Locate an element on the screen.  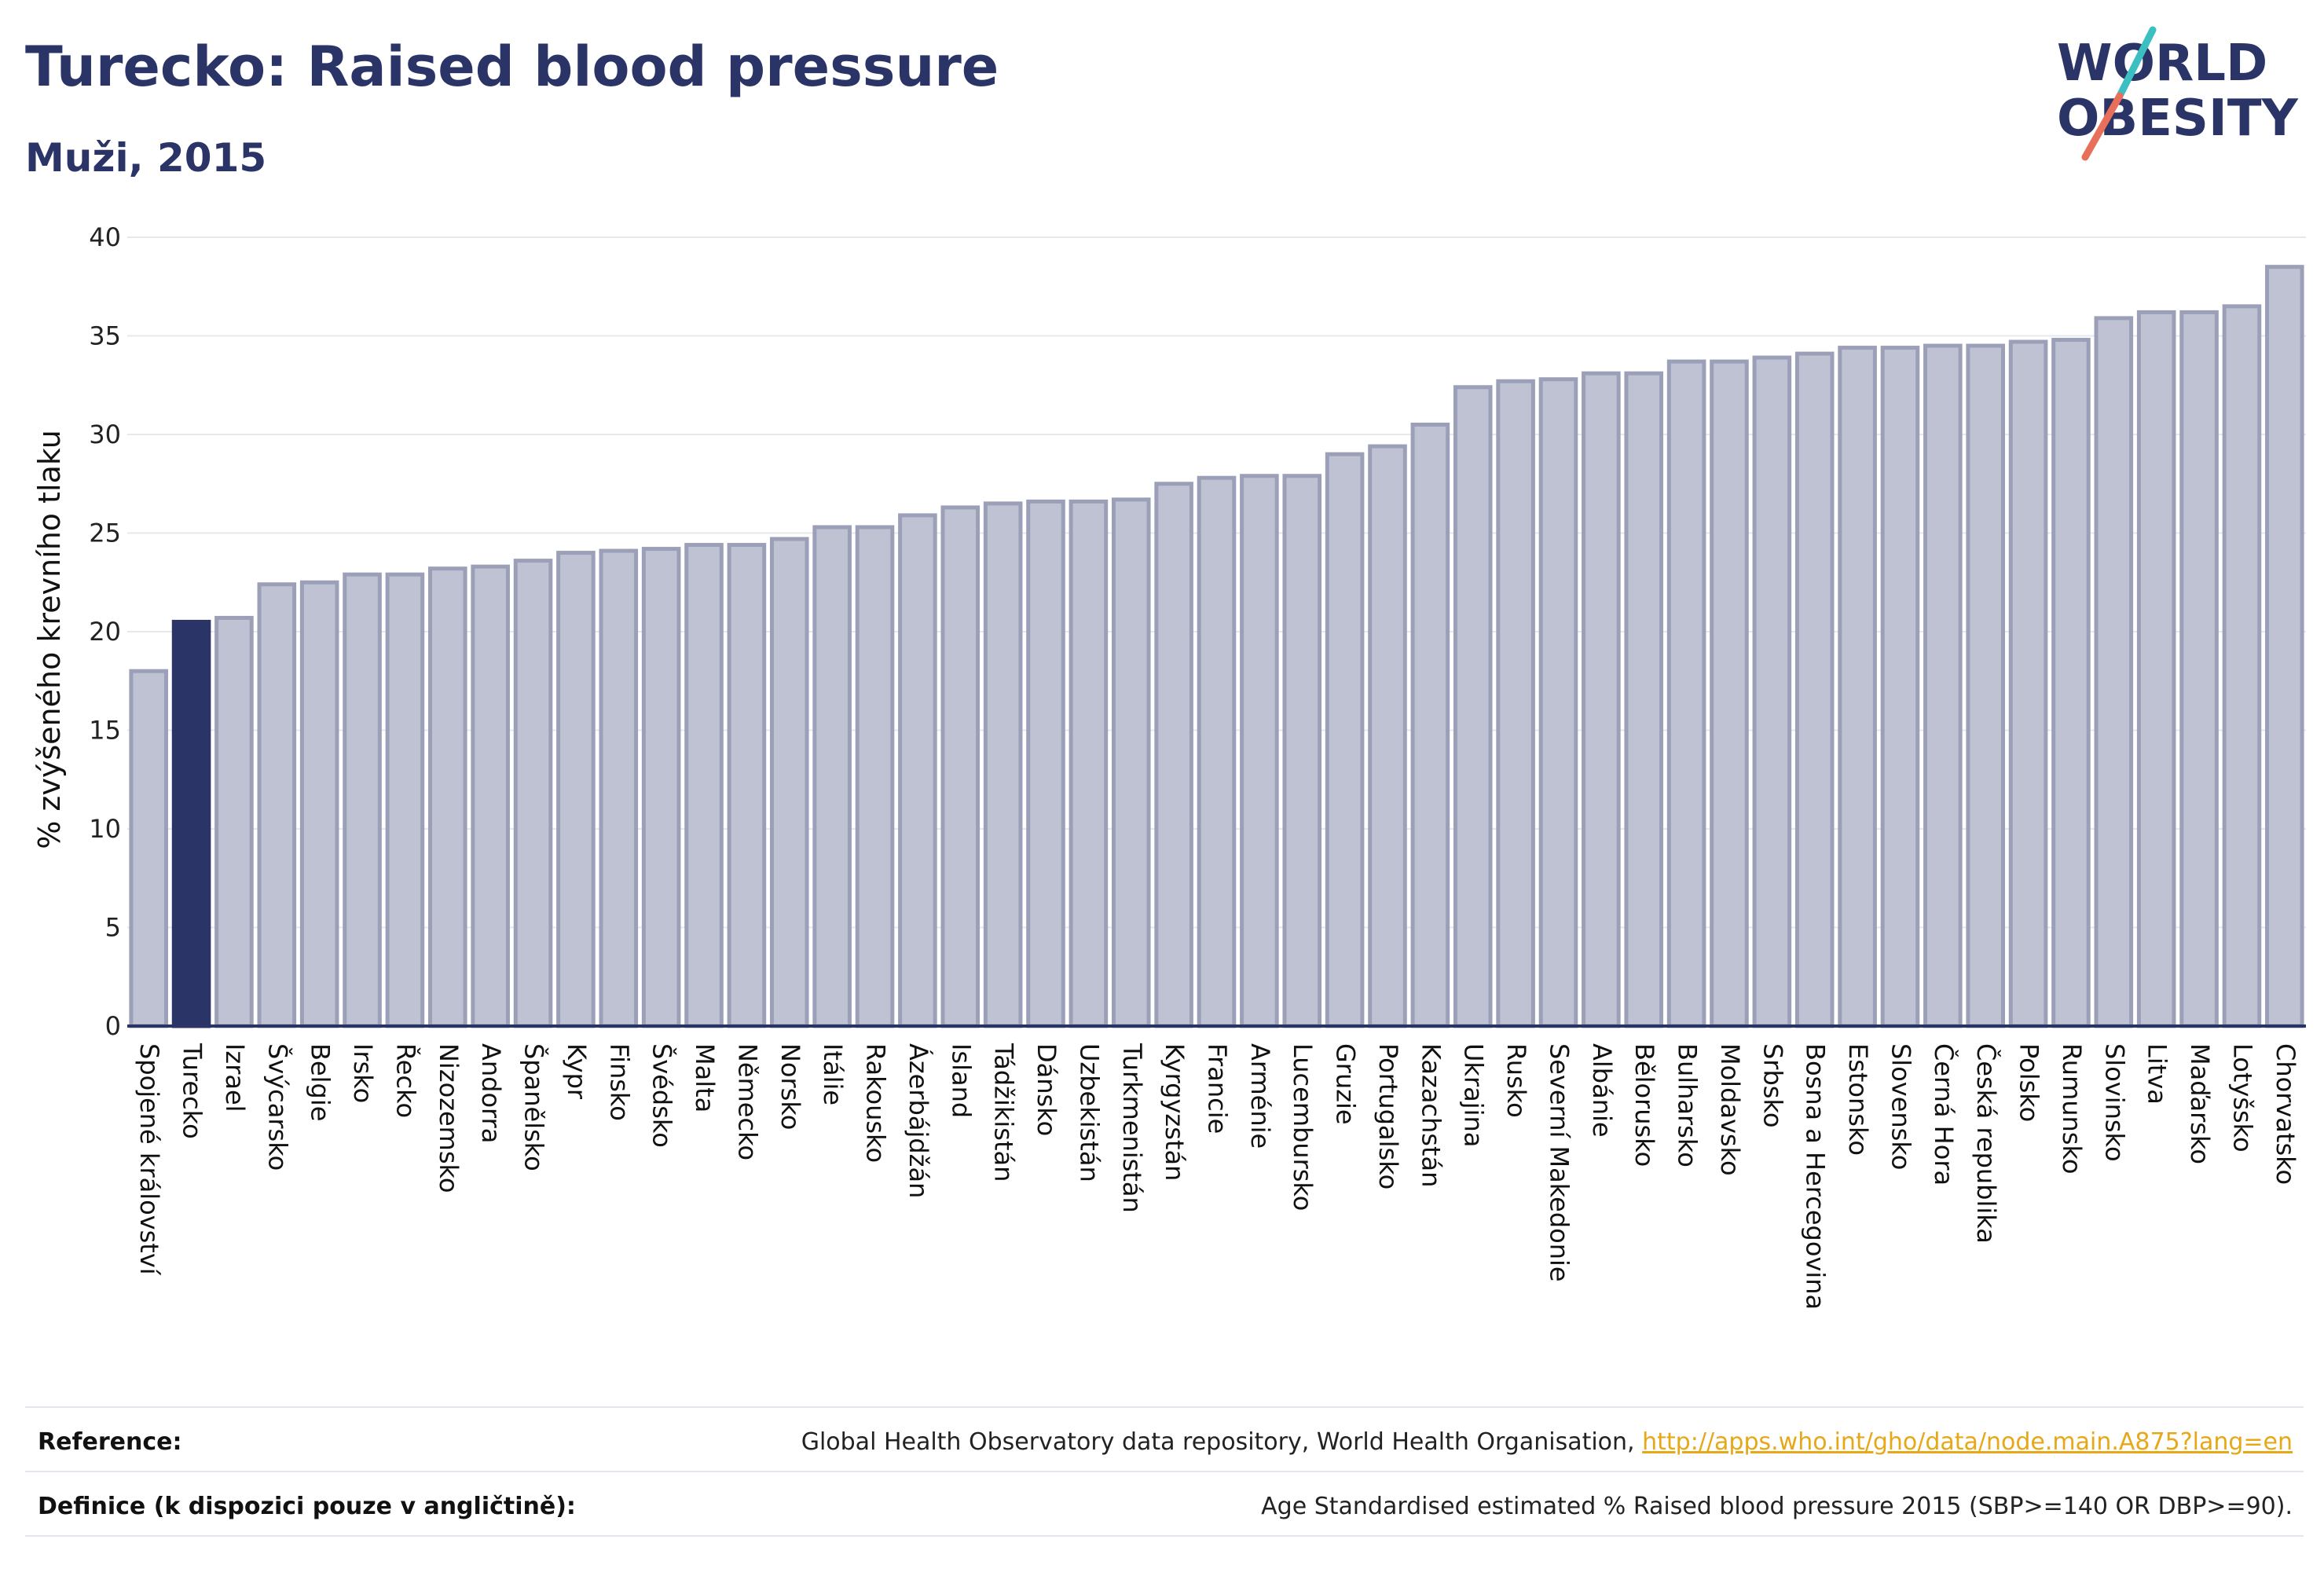
x-tick-label: Turecko is located at coordinates (192, 1091).